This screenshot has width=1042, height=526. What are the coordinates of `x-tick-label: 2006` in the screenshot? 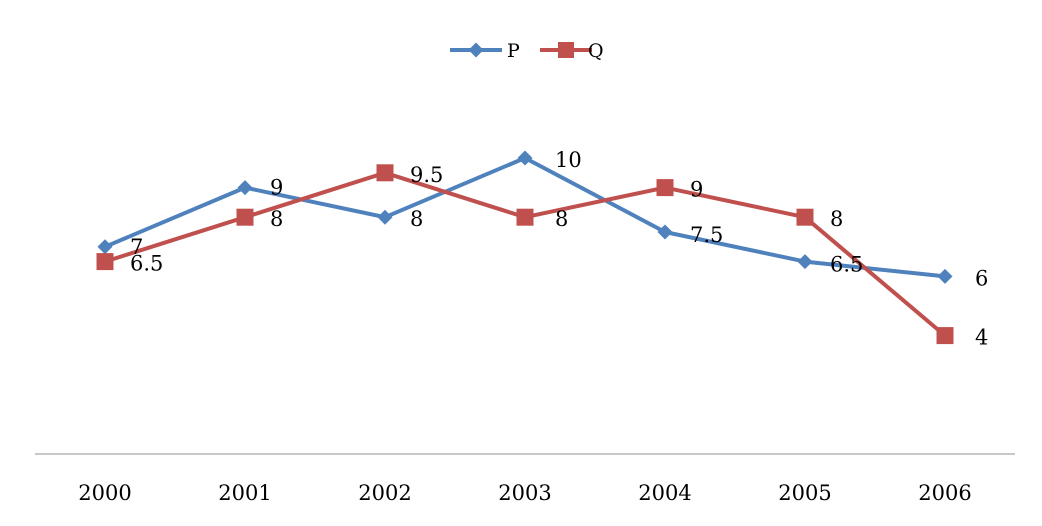 It's located at (944, 493).